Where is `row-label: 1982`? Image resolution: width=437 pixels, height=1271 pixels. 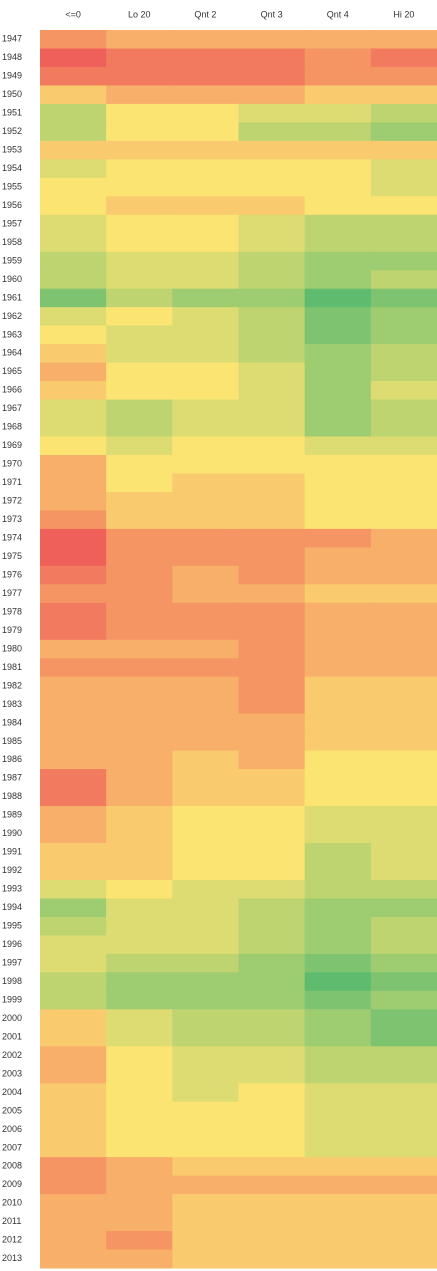 row-label: 1982 is located at coordinates (12, 685).